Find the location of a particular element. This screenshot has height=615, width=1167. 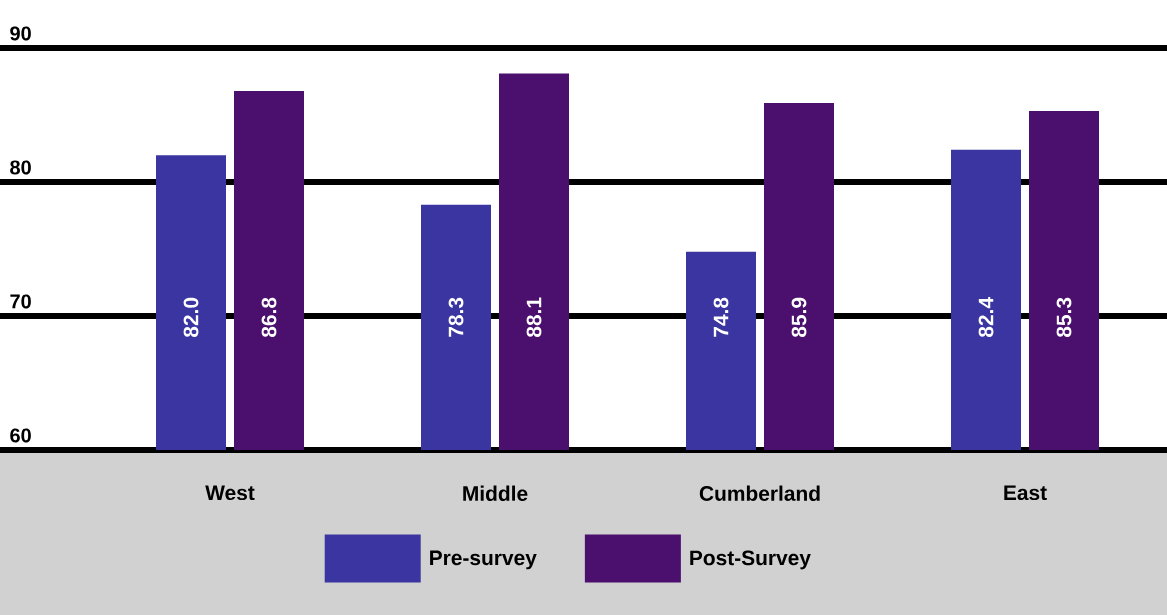

y-tick-label: 60 is located at coordinates (20, 435).